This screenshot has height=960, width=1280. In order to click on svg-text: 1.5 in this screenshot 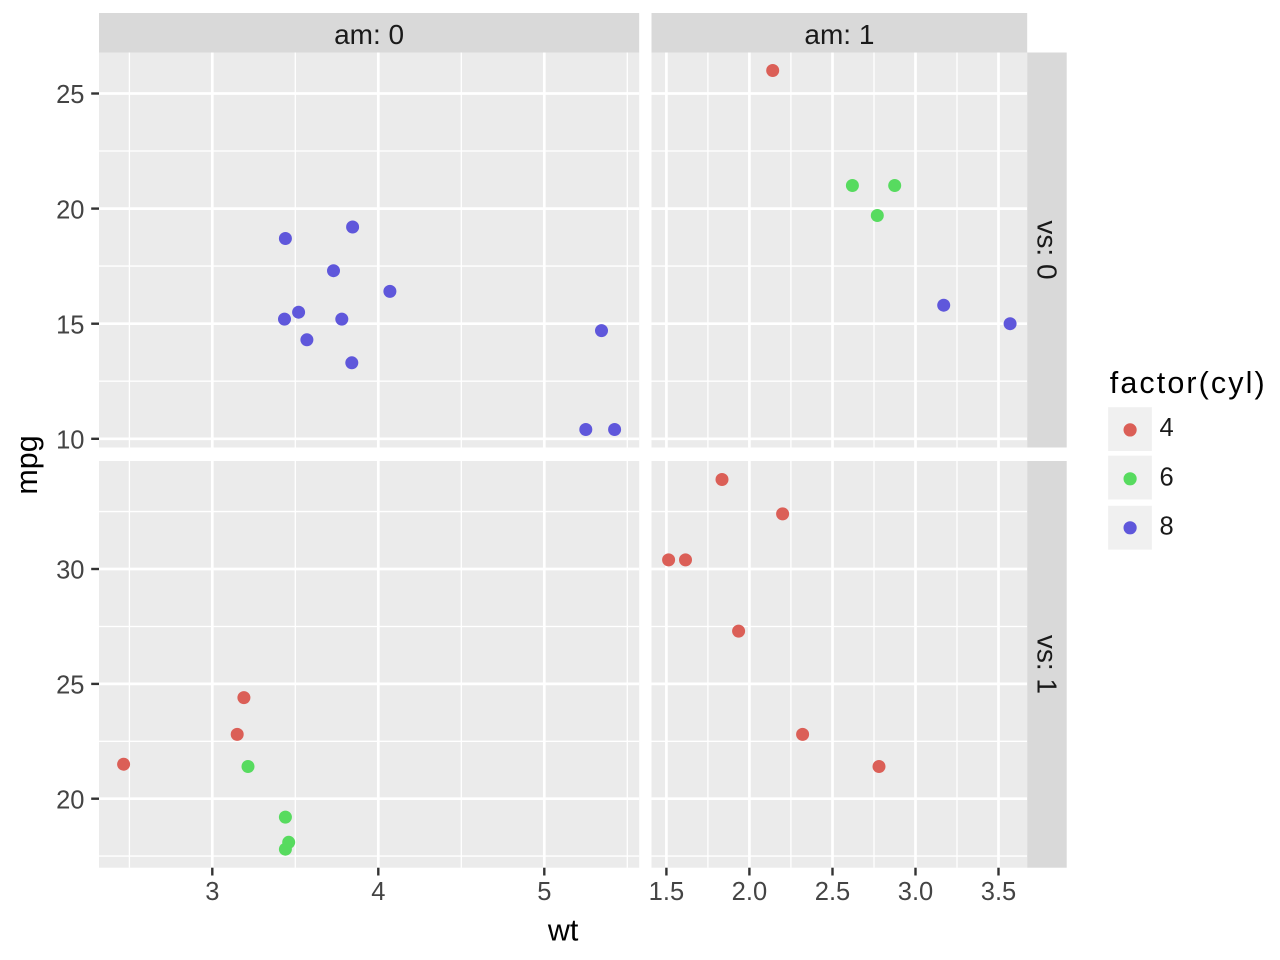, I will do `click(666, 892)`.